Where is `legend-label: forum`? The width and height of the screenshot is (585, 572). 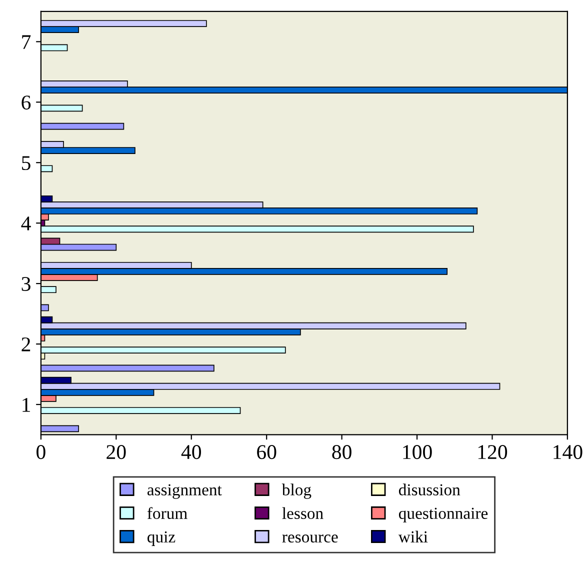 legend-label: forum is located at coordinates (167, 513).